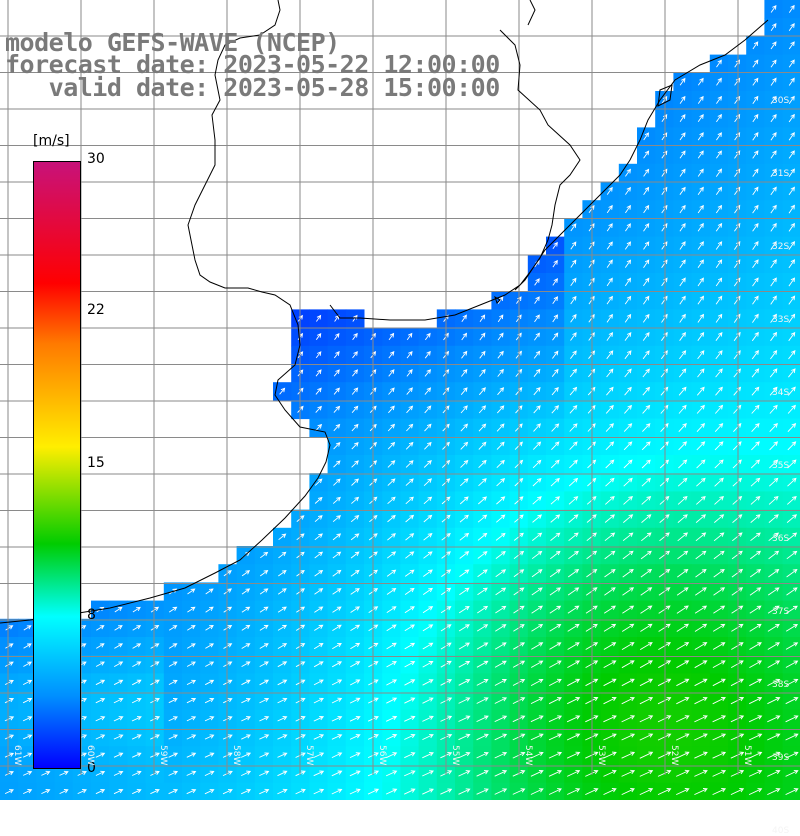  What do you see at coordinates (253, 87) in the screenshot?
I see `valid-date: valid date: 2023-05-28 15:00:00` at bounding box center [253, 87].